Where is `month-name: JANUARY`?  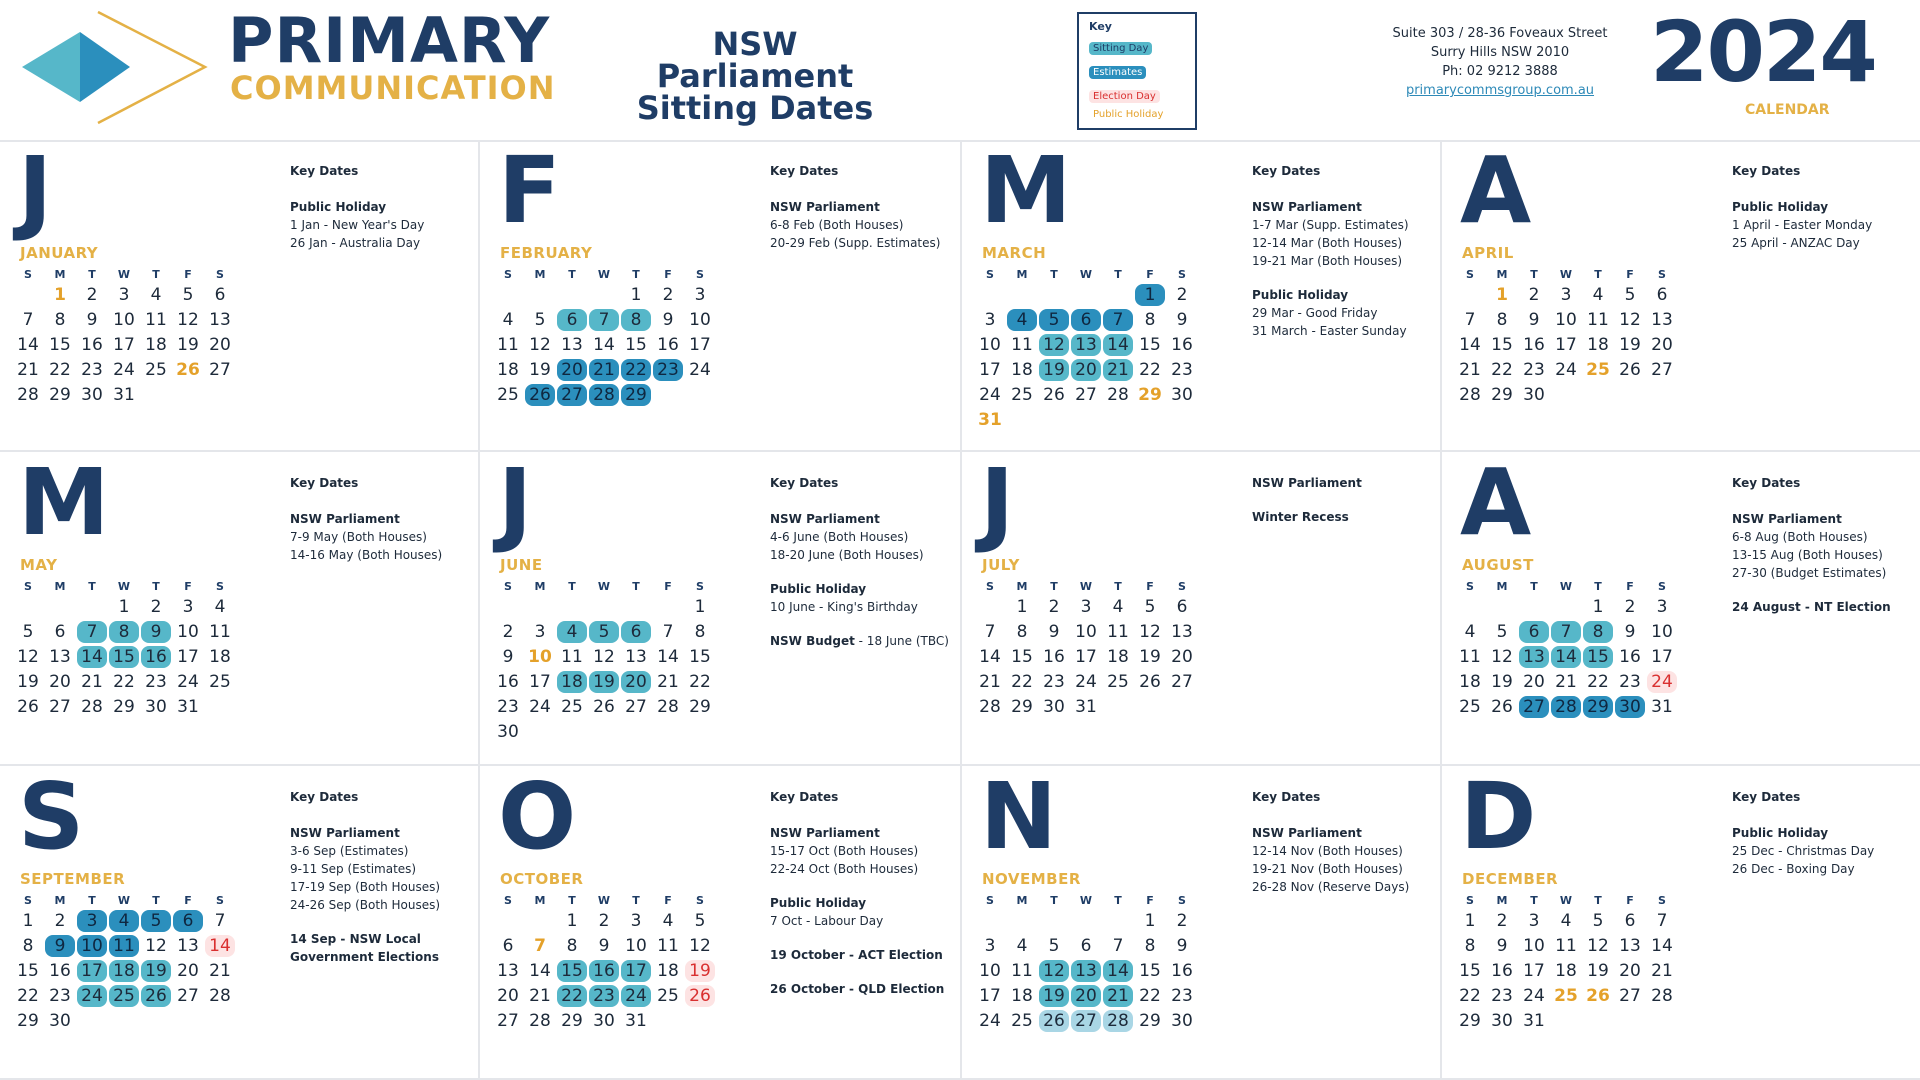 month-name: JANUARY is located at coordinates (59, 253).